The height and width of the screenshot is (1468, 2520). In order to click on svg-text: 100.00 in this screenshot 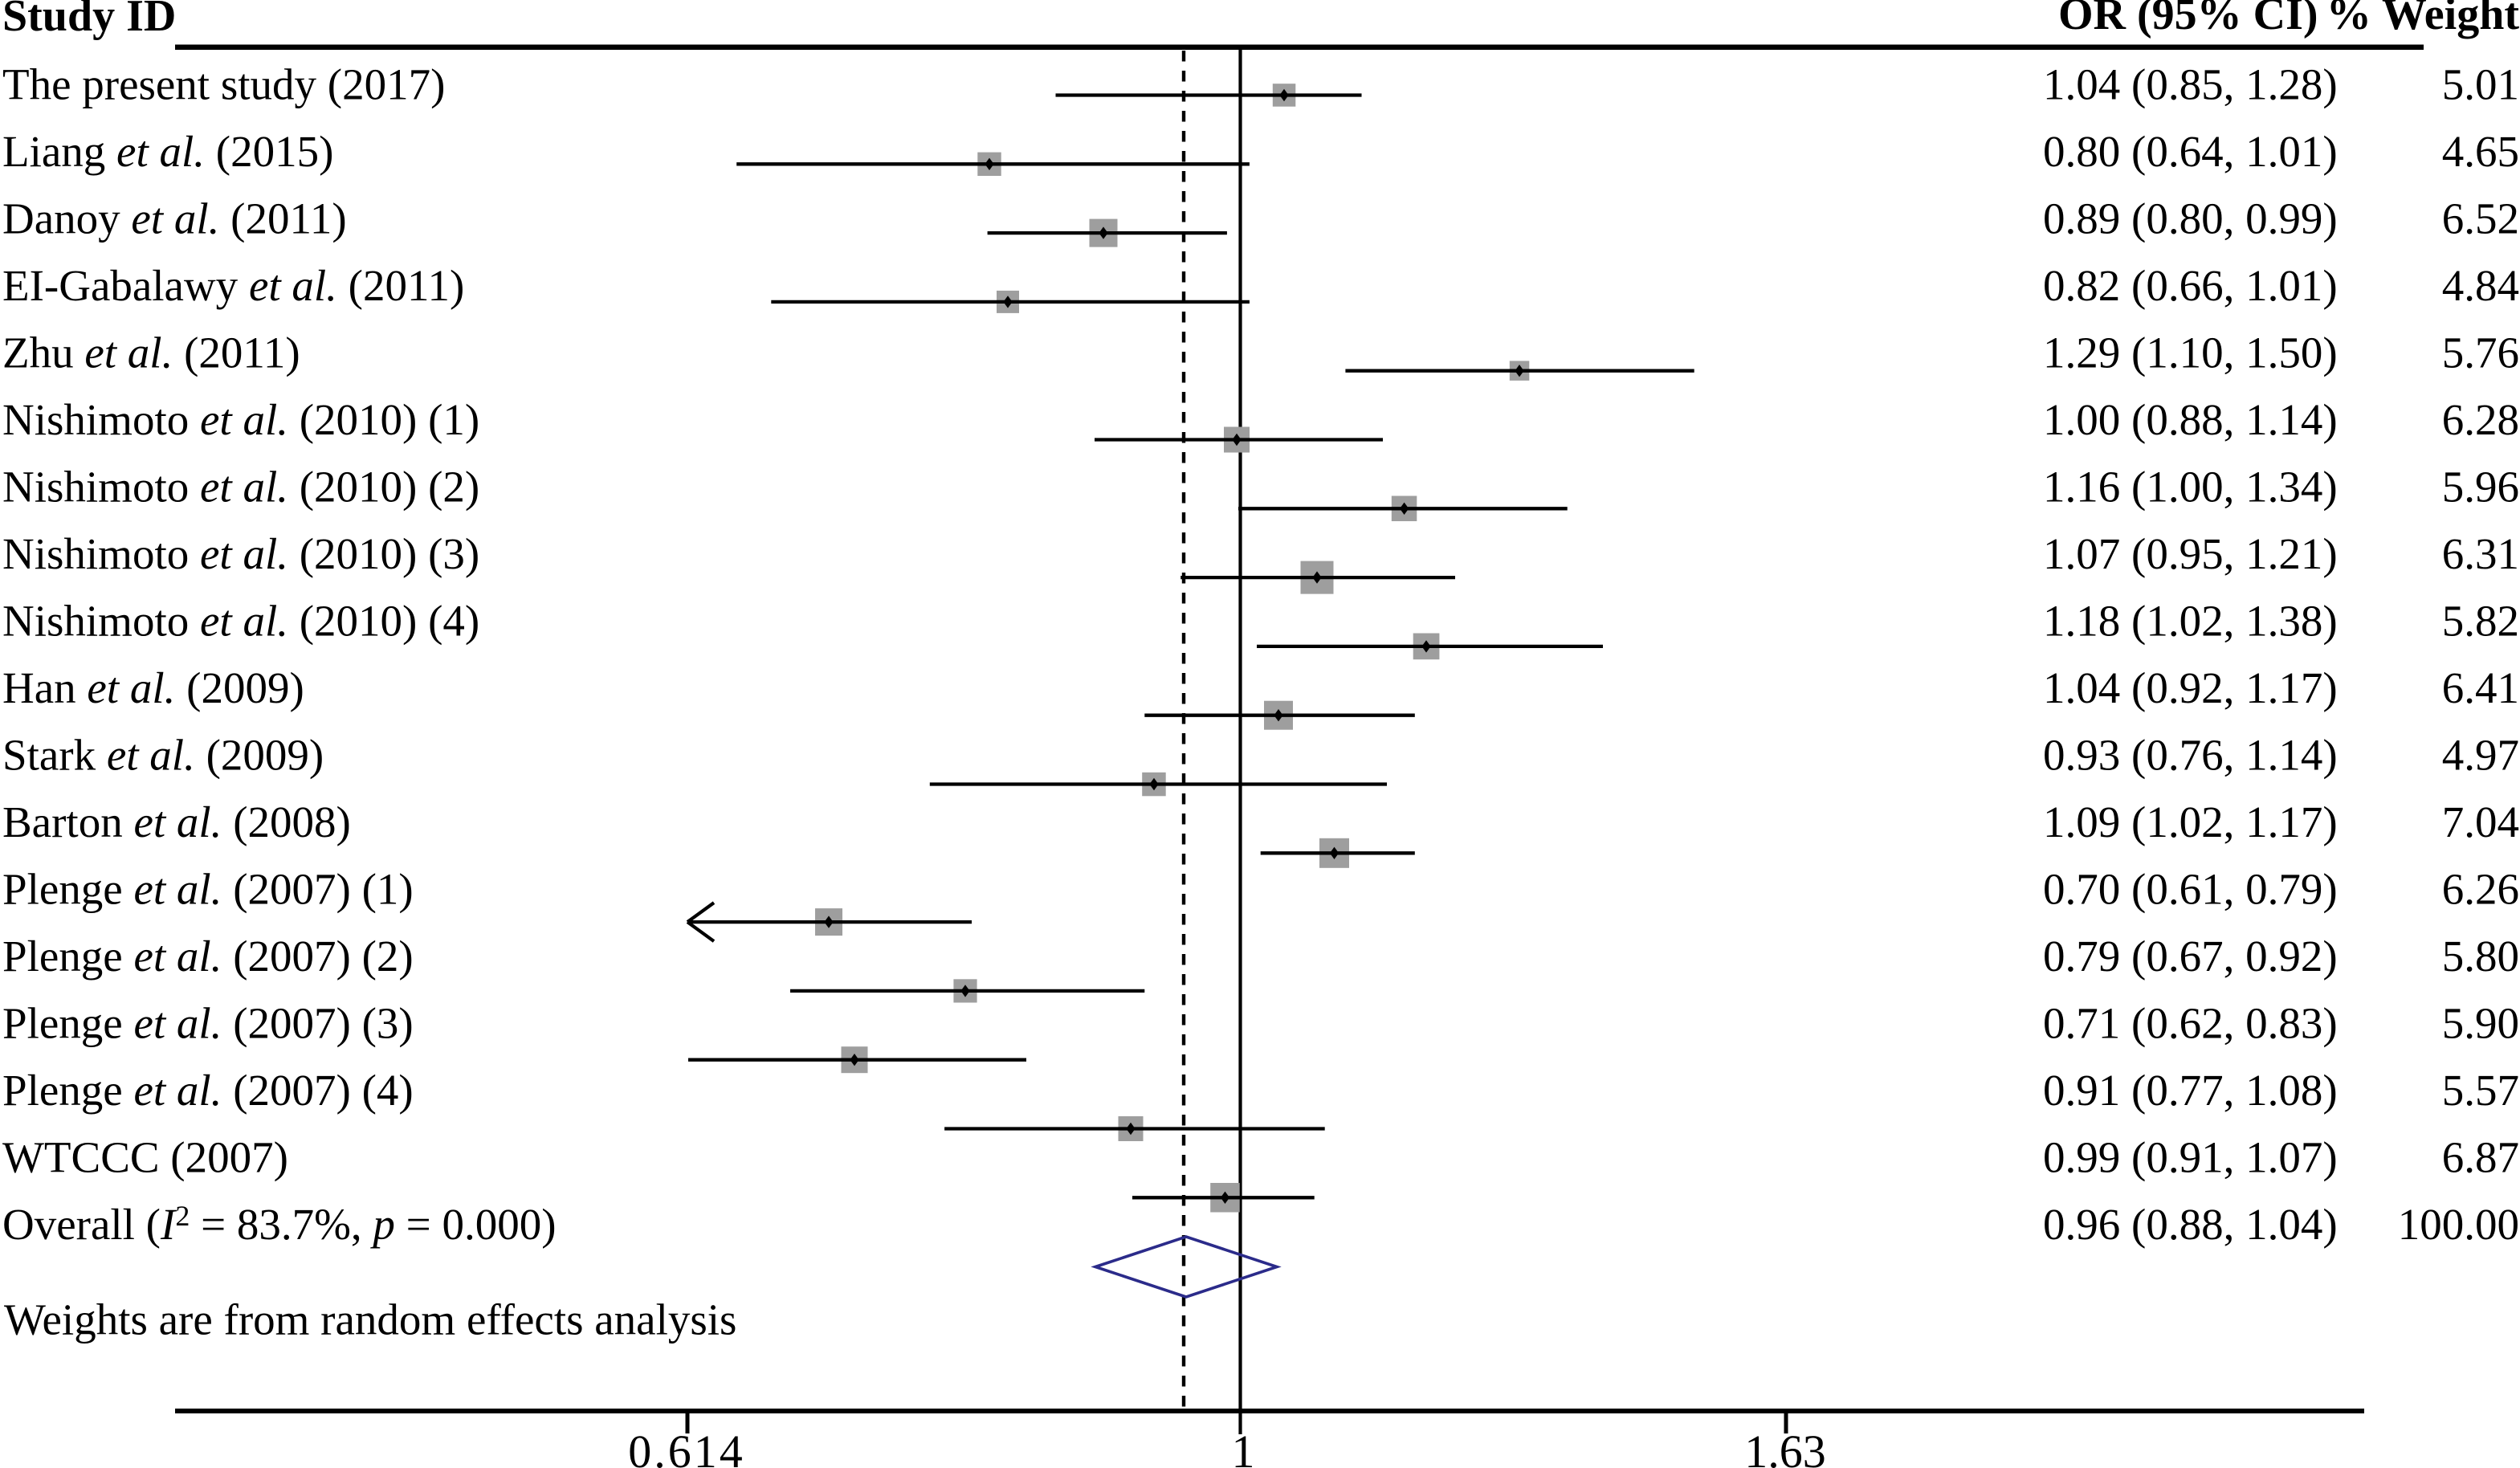, I will do `click(2458, 1224)`.